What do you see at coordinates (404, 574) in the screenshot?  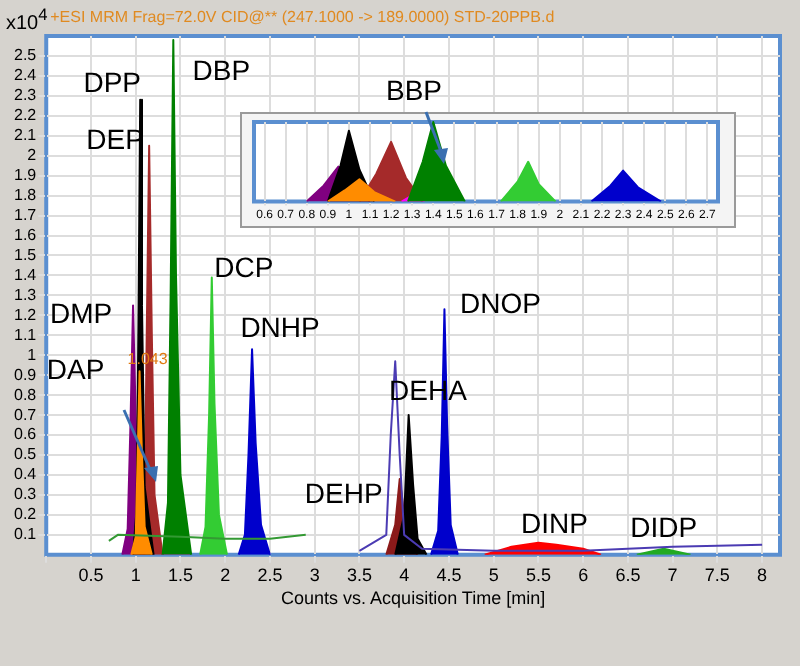 I see `x-tick-label: 4` at bounding box center [404, 574].